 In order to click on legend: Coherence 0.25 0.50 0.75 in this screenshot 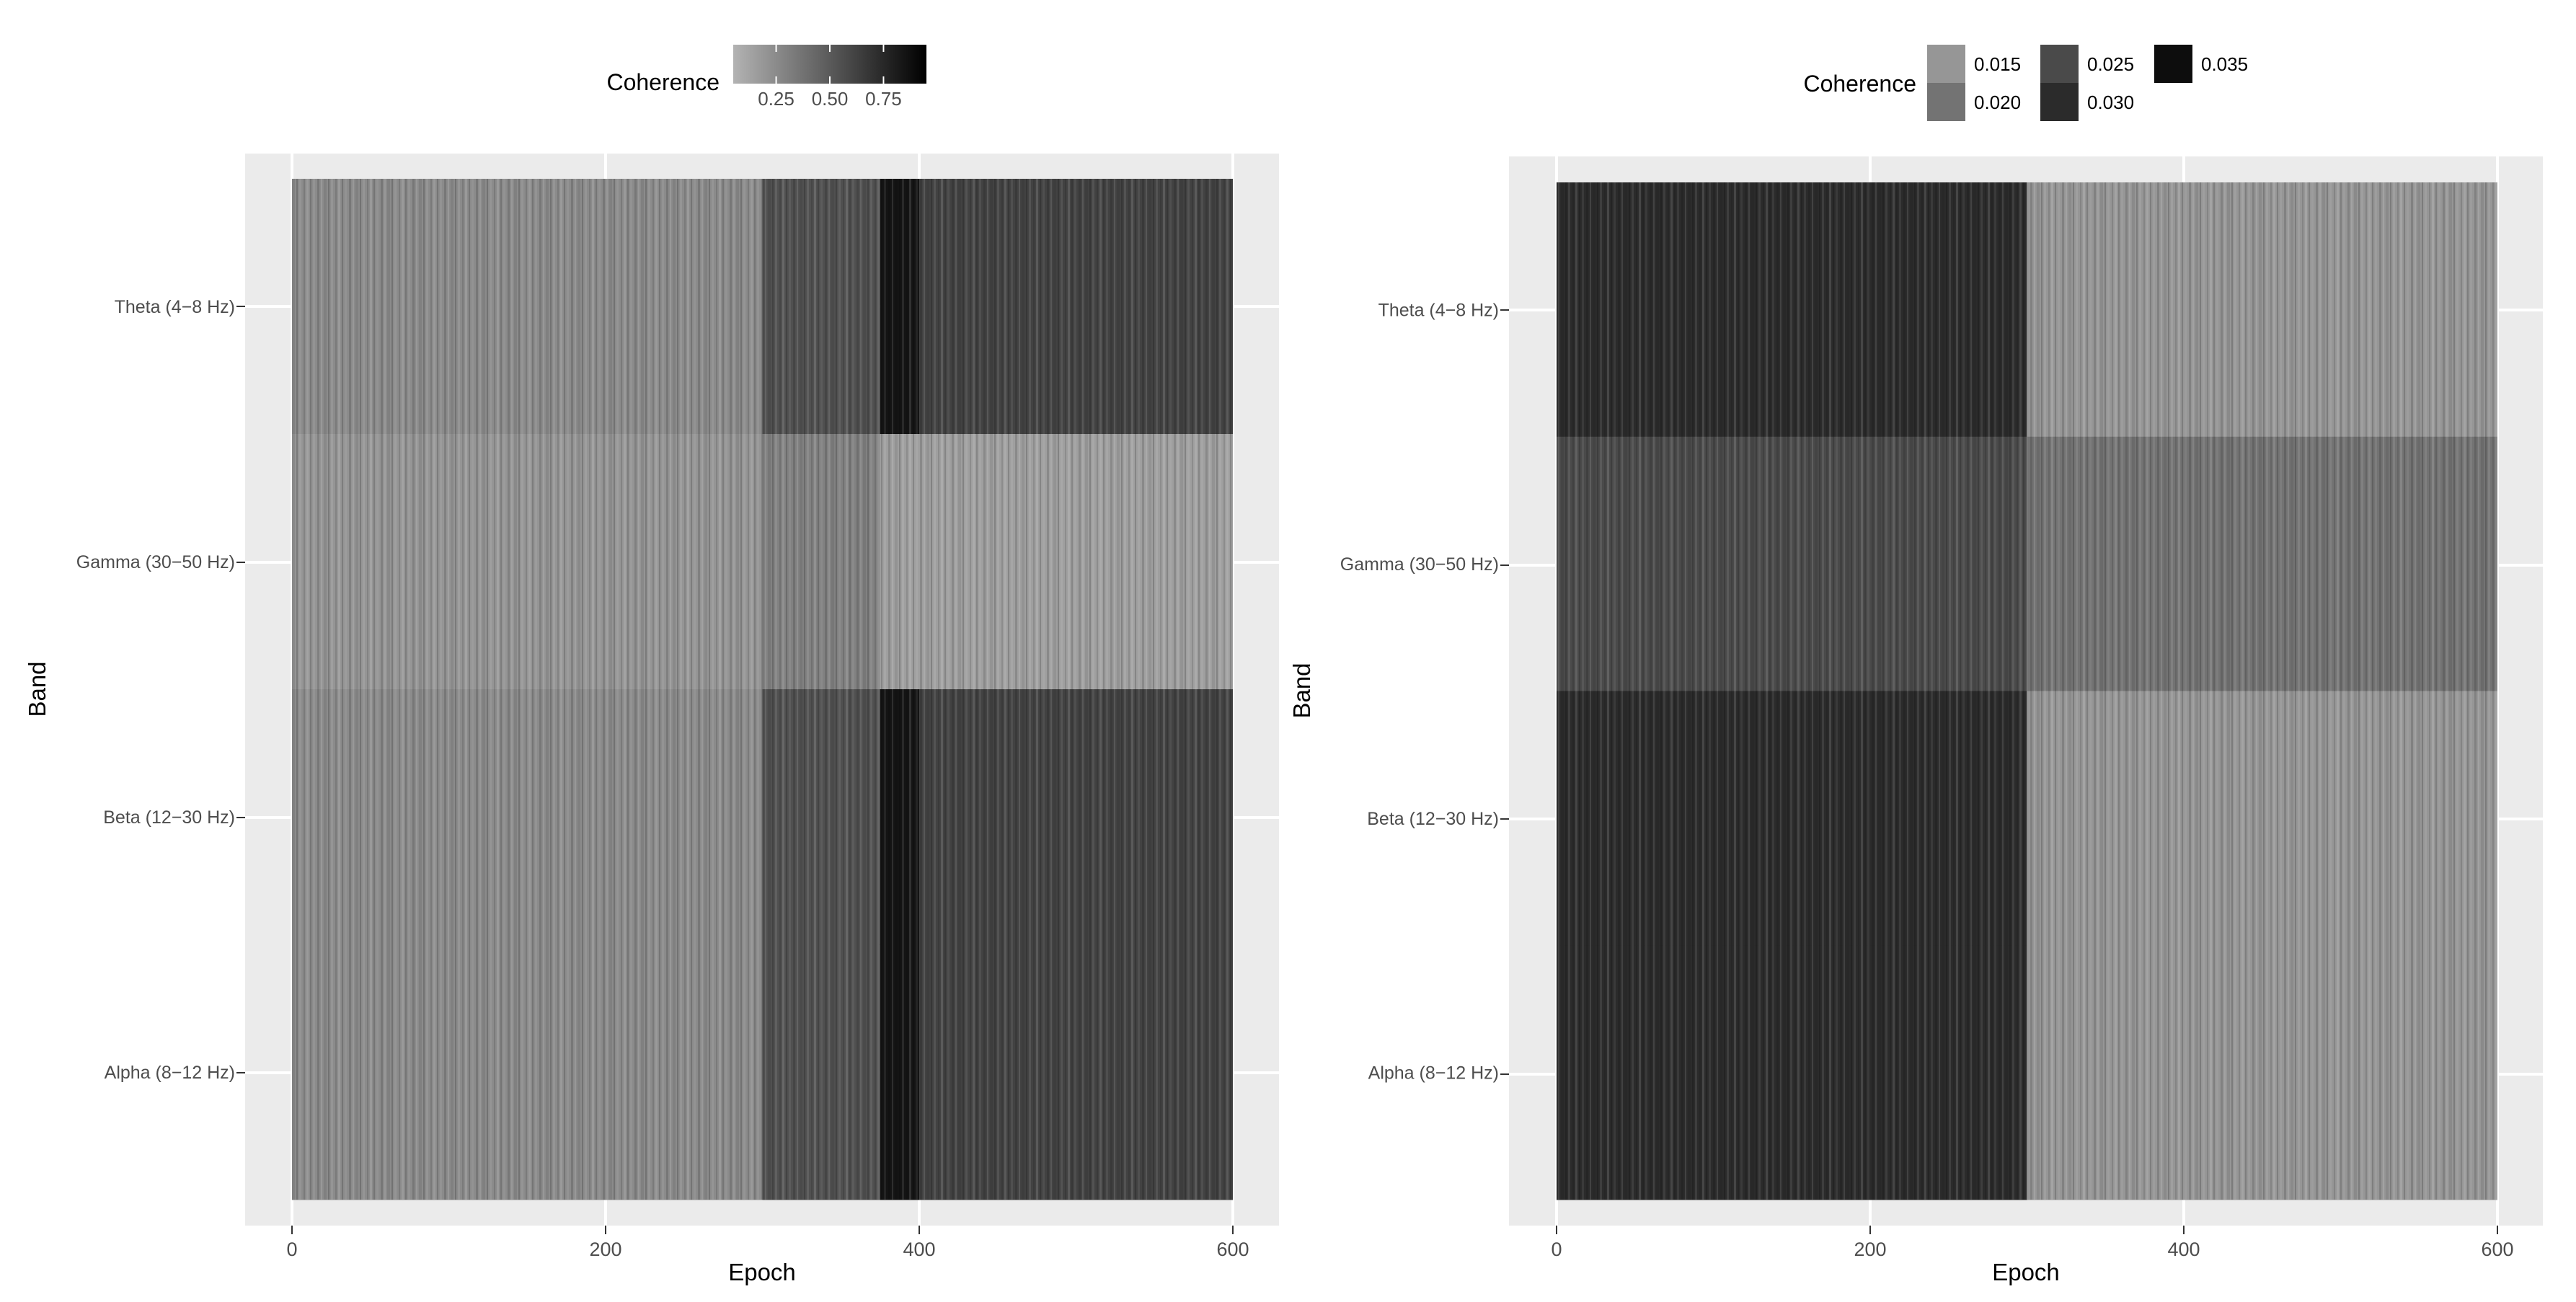, I will do `click(766, 77)`.